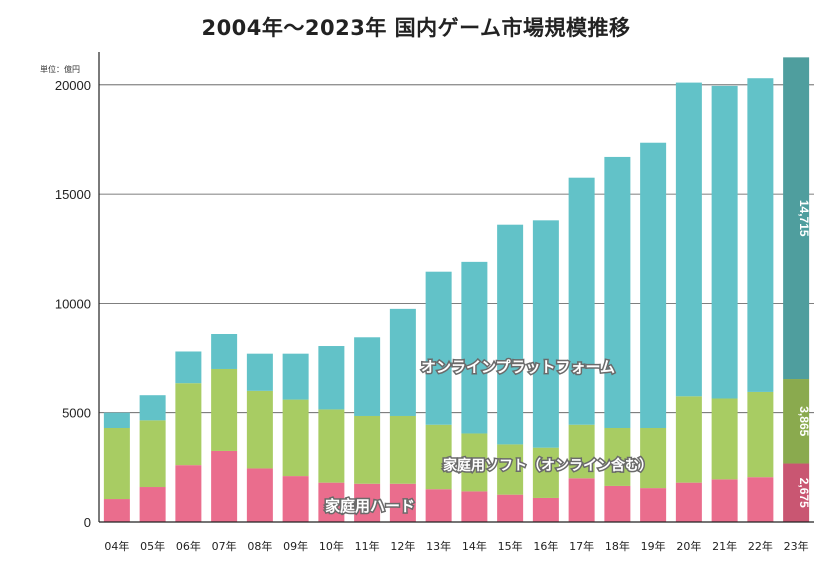 This screenshot has height=562, width=832. I want to click on y-tick-label: 20000, so click(73, 85).